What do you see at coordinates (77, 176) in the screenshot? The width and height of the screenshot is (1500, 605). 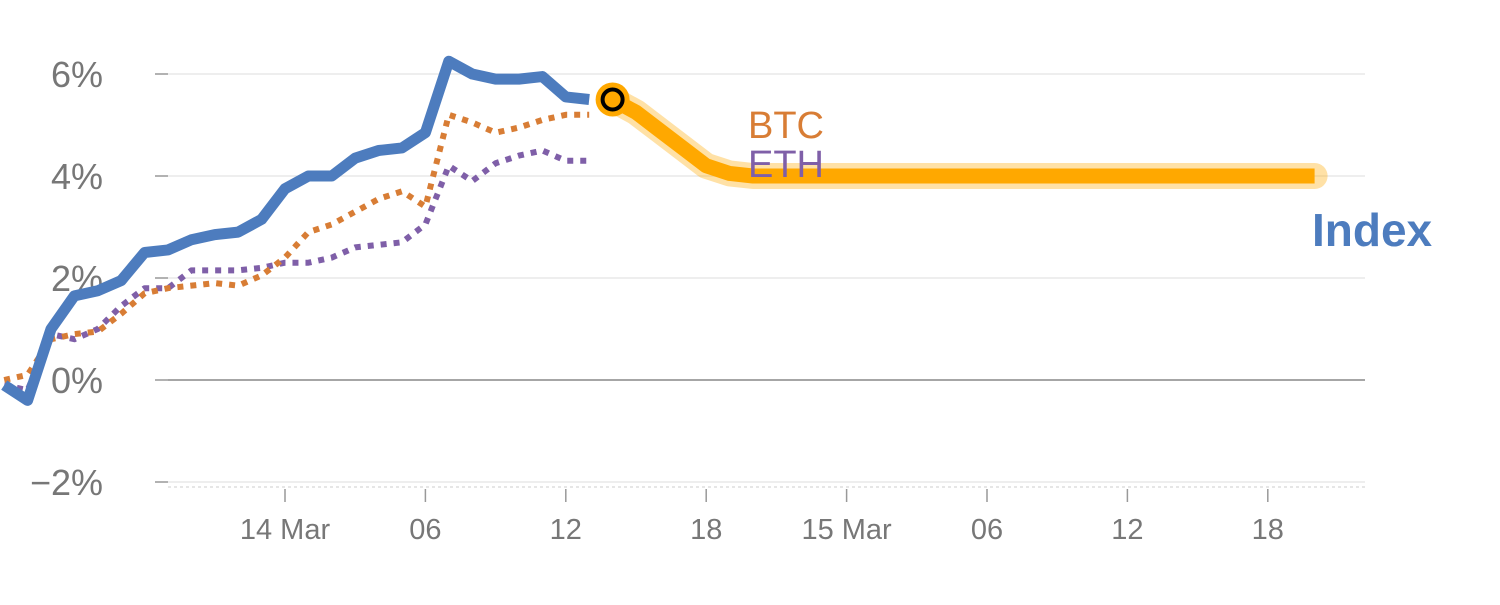 I see `y-tick-label: 4%` at bounding box center [77, 176].